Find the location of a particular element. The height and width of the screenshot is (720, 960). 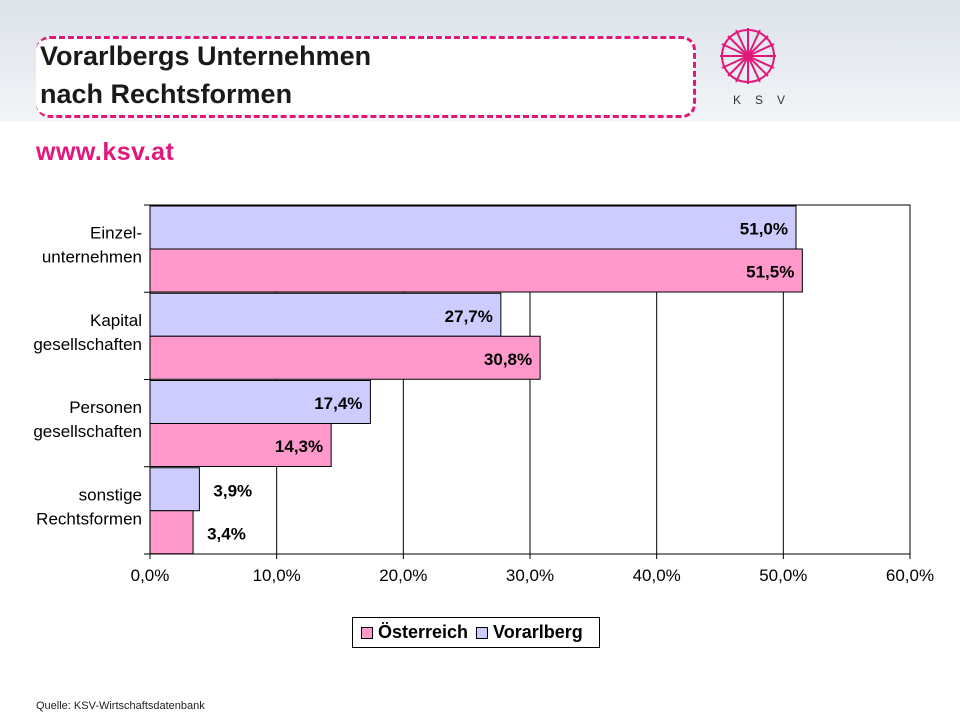

x-tick-label: 20,0% is located at coordinates (403, 575).